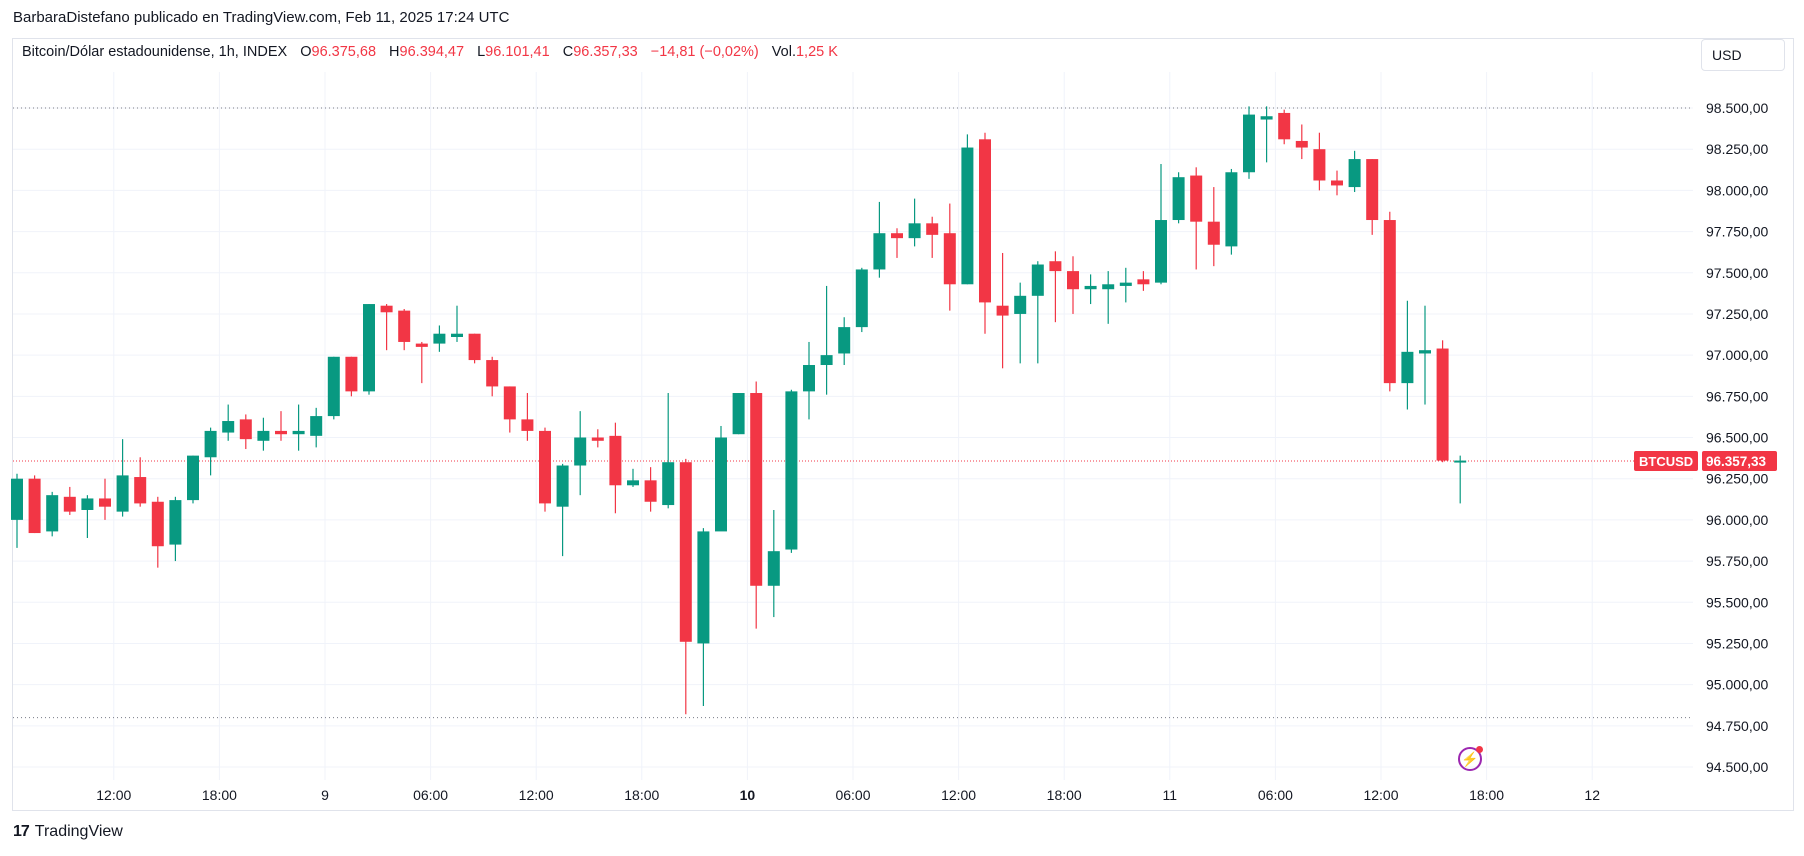  What do you see at coordinates (1737, 149) in the screenshot?
I see `price-tick-label: 98.250,00` at bounding box center [1737, 149].